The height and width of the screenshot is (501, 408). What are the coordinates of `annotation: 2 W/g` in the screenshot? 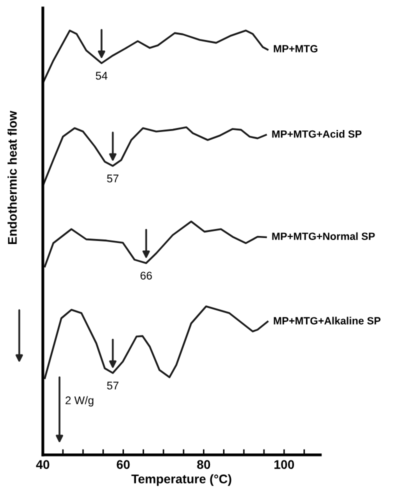 It's located at (80, 401).